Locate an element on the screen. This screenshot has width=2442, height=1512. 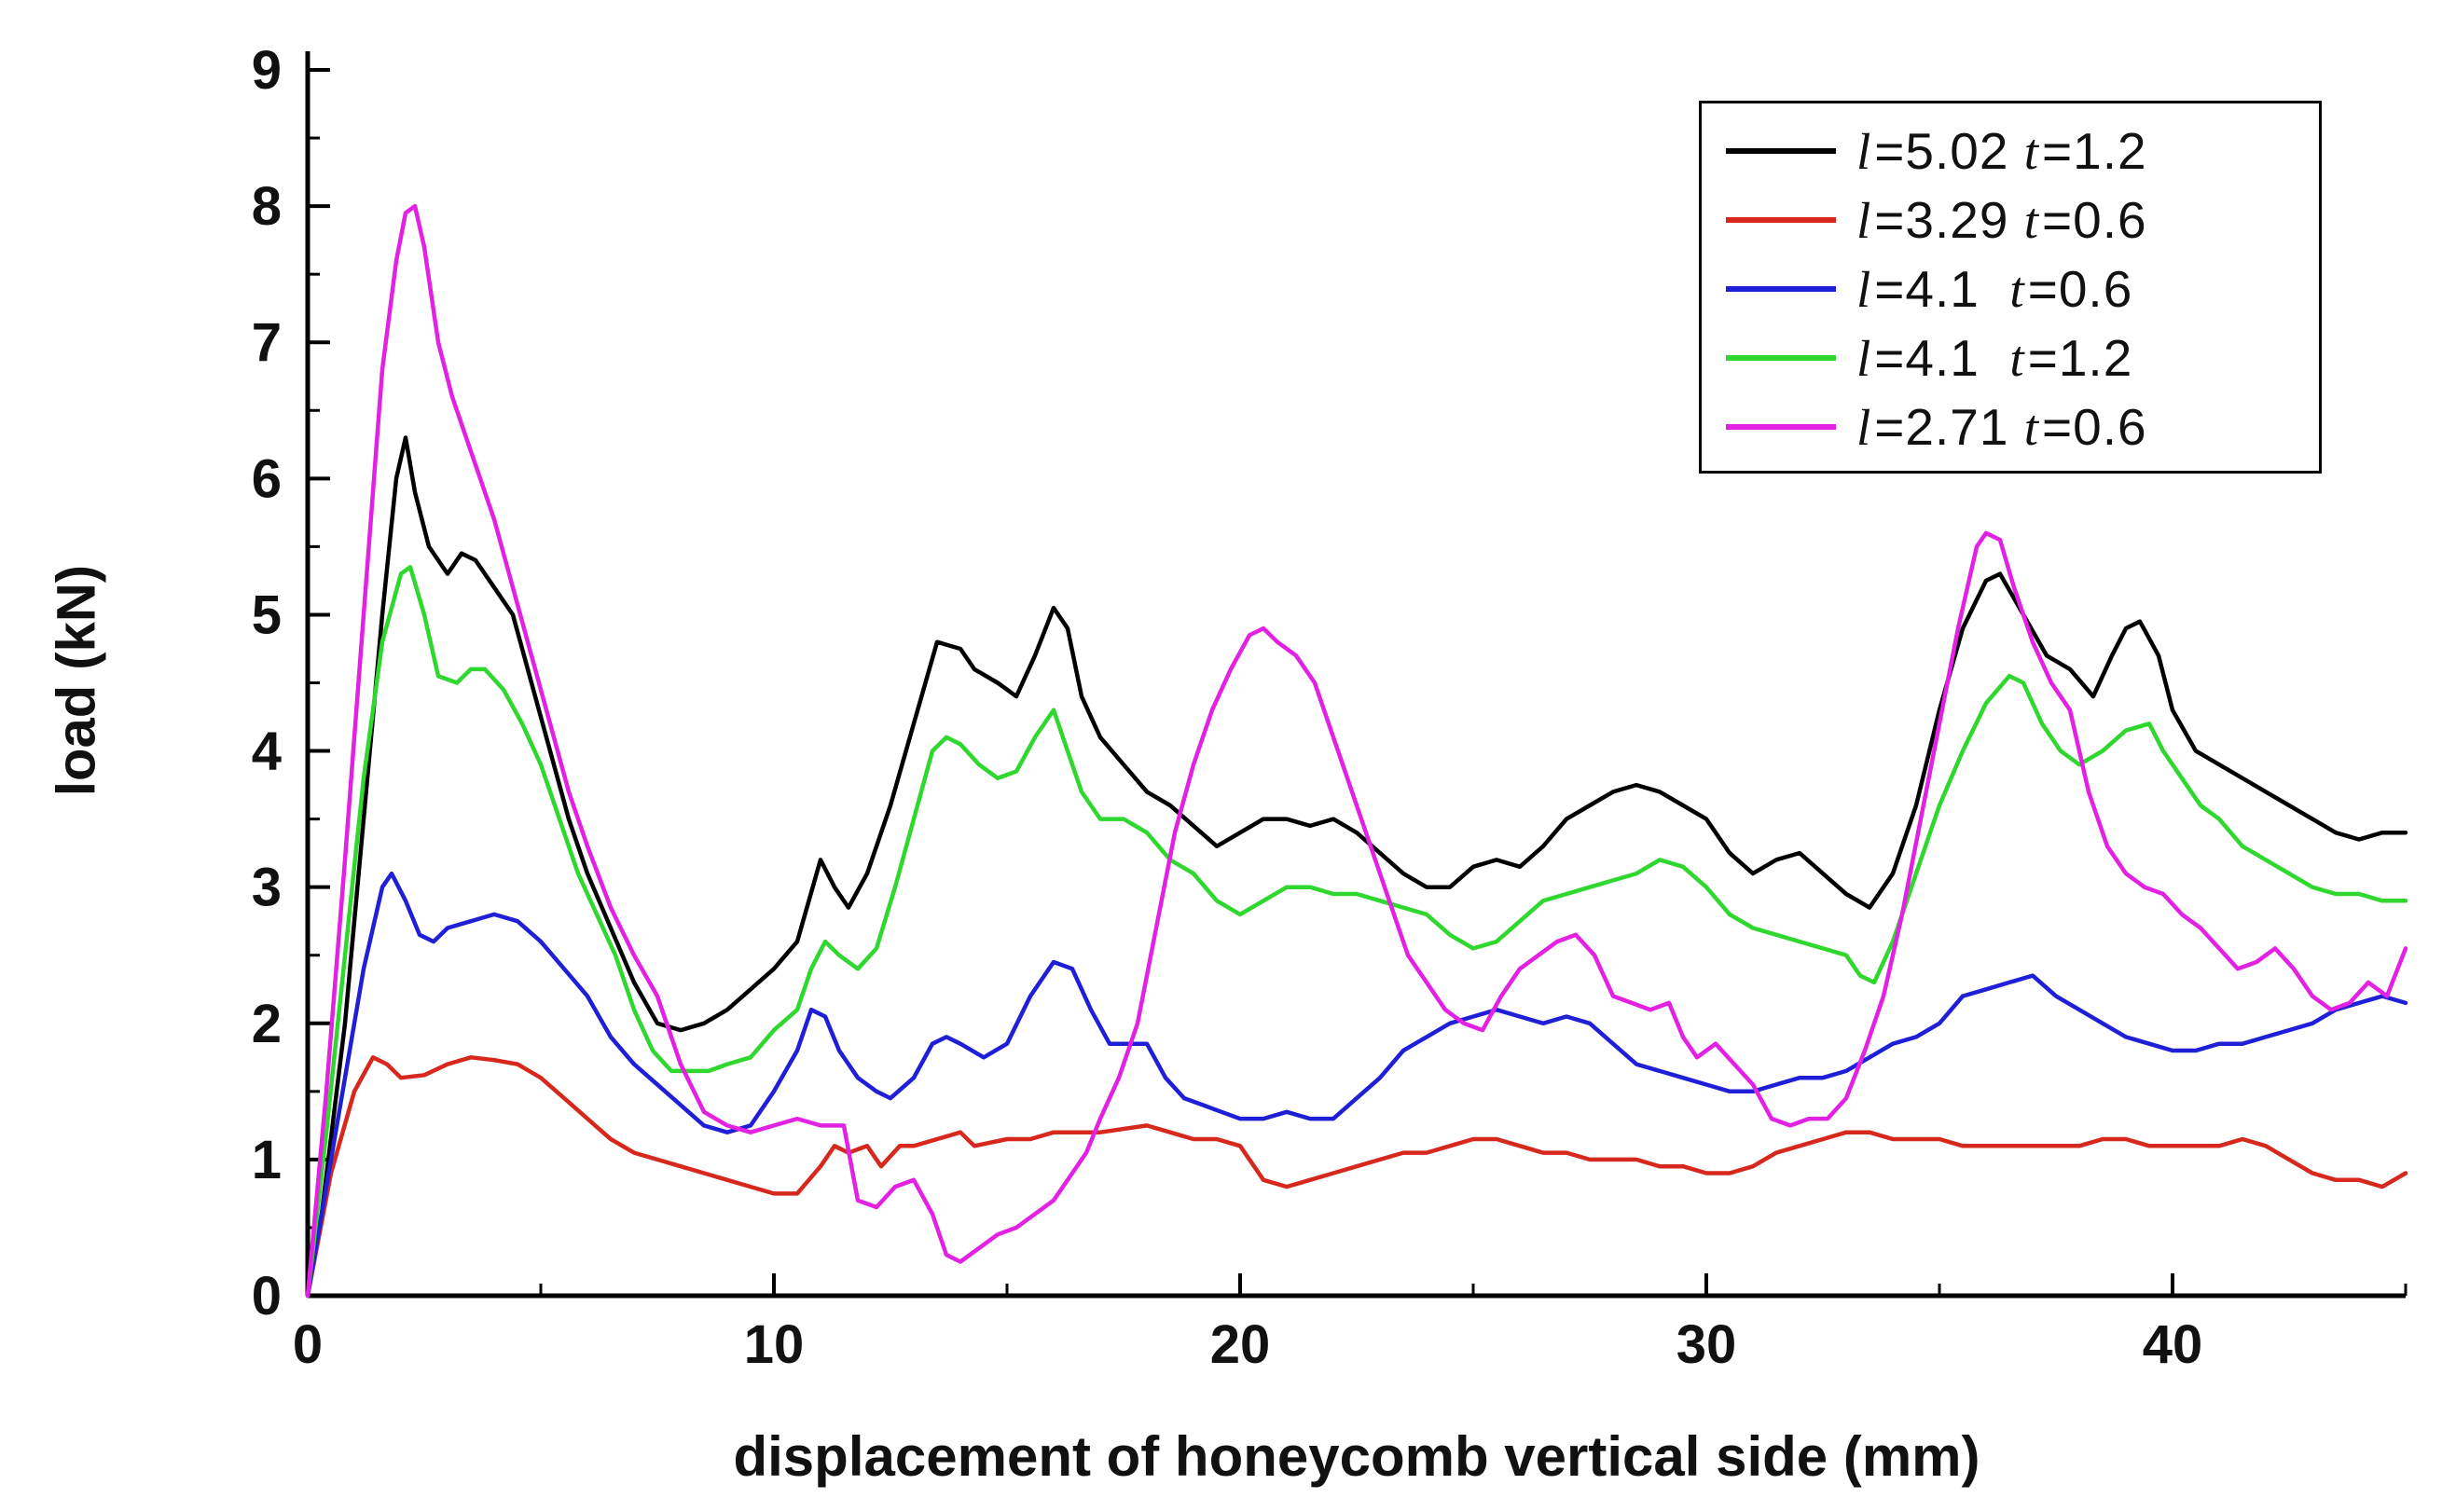
legend-label: l=5.02 t=1.2 is located at coordinates (2001, 151).